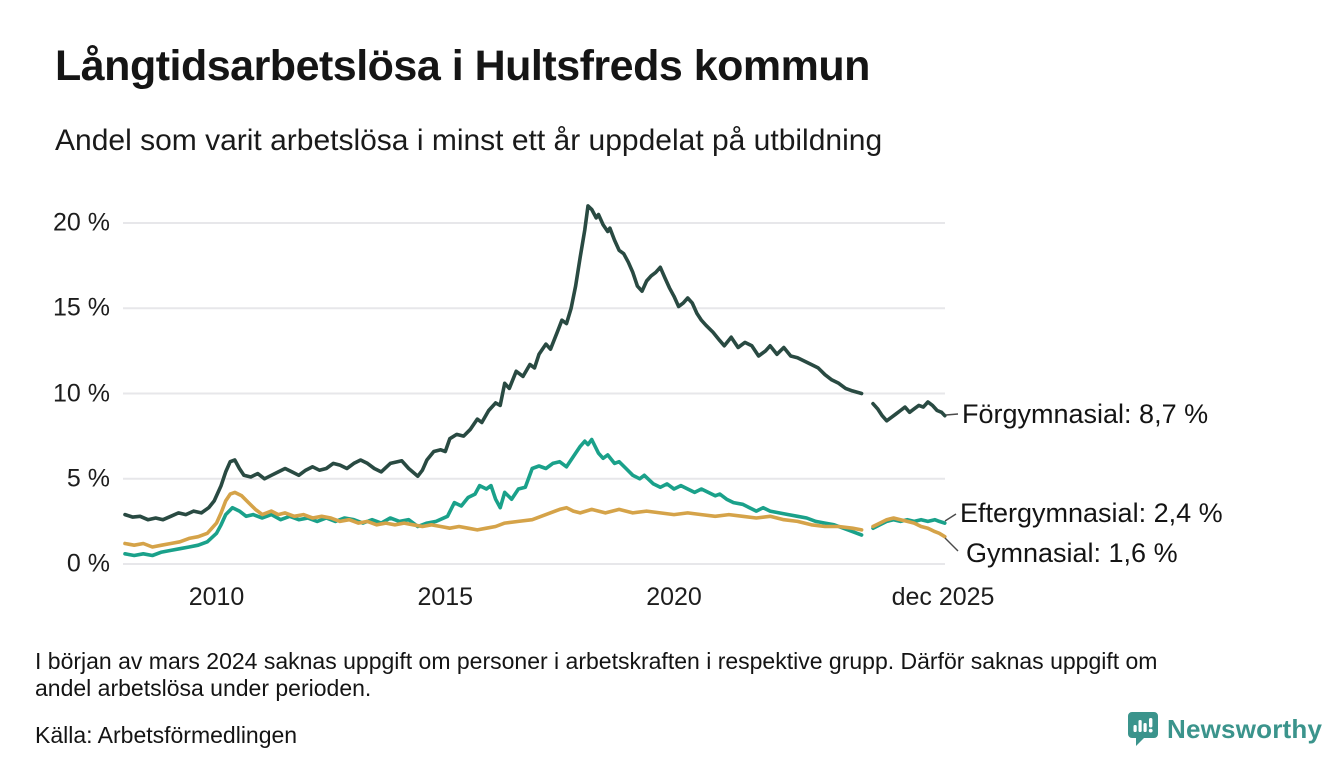 This screenshot has height=780, width=1340. What do you see at coordinates (216, 597) in the screenshot?
I see `x-tick-label: 2010` at bounding box center [216, 597].